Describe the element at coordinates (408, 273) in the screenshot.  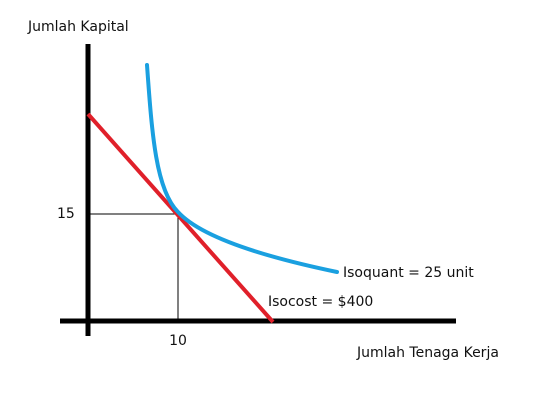
I see `isoquant-label: Isoquant = 25 unit` at that location.